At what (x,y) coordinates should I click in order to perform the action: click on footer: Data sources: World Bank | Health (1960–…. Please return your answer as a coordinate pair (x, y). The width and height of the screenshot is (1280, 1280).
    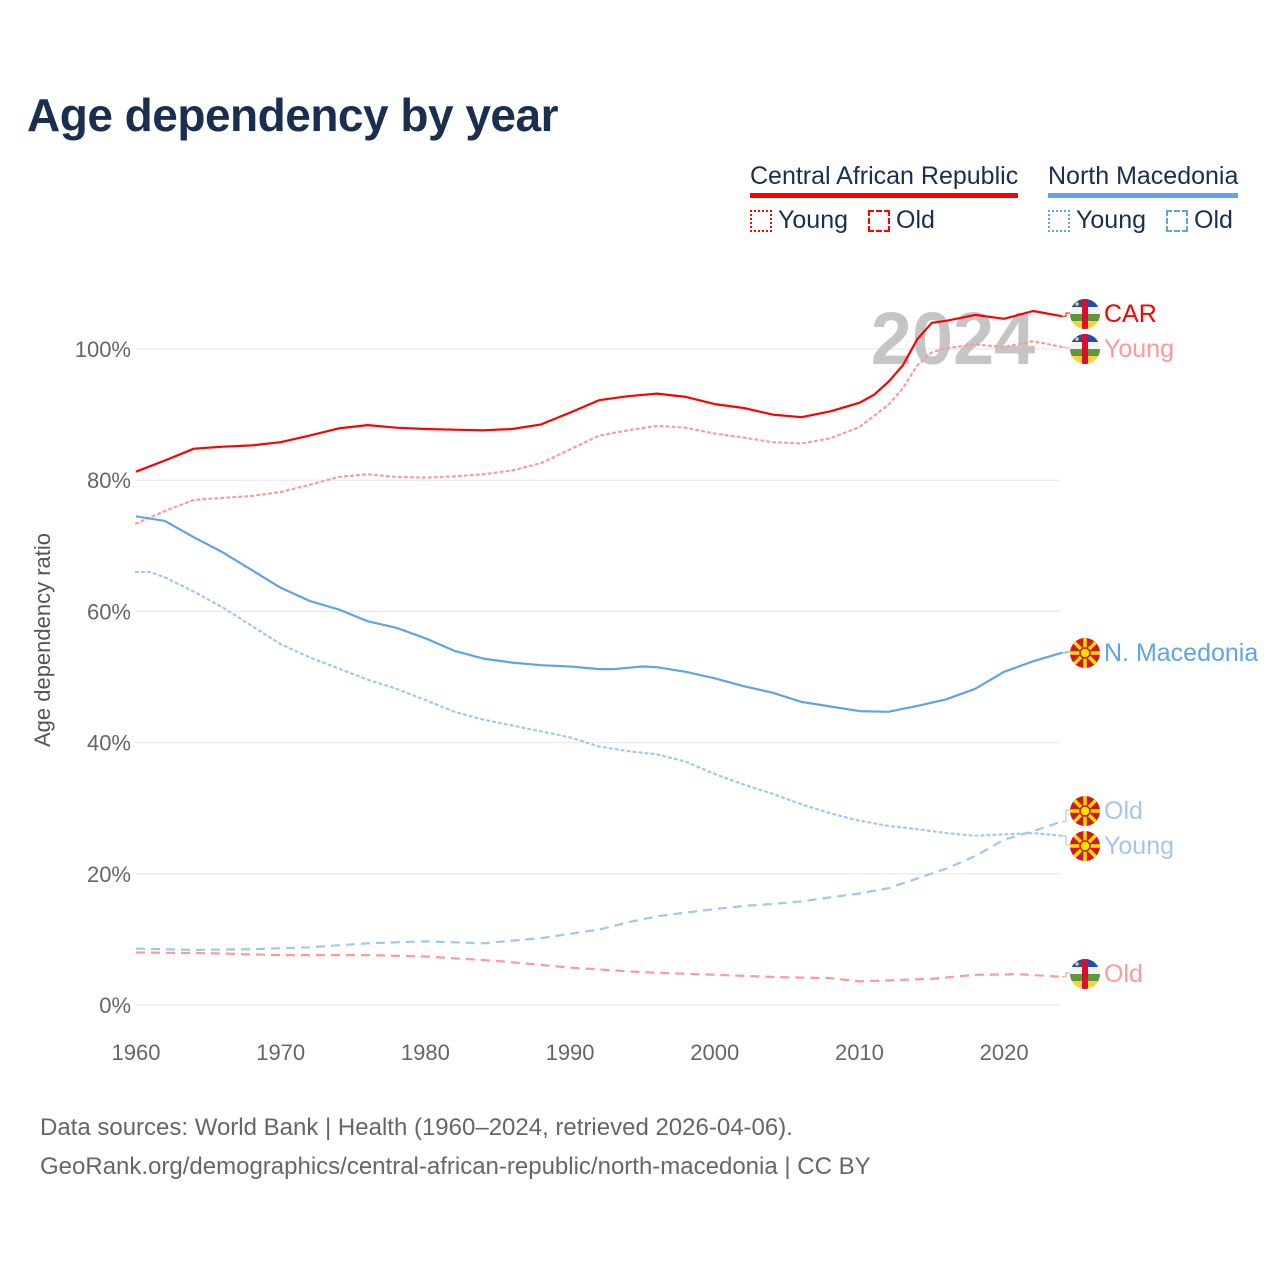
    Looking at the image, I should click on (455, 1147).